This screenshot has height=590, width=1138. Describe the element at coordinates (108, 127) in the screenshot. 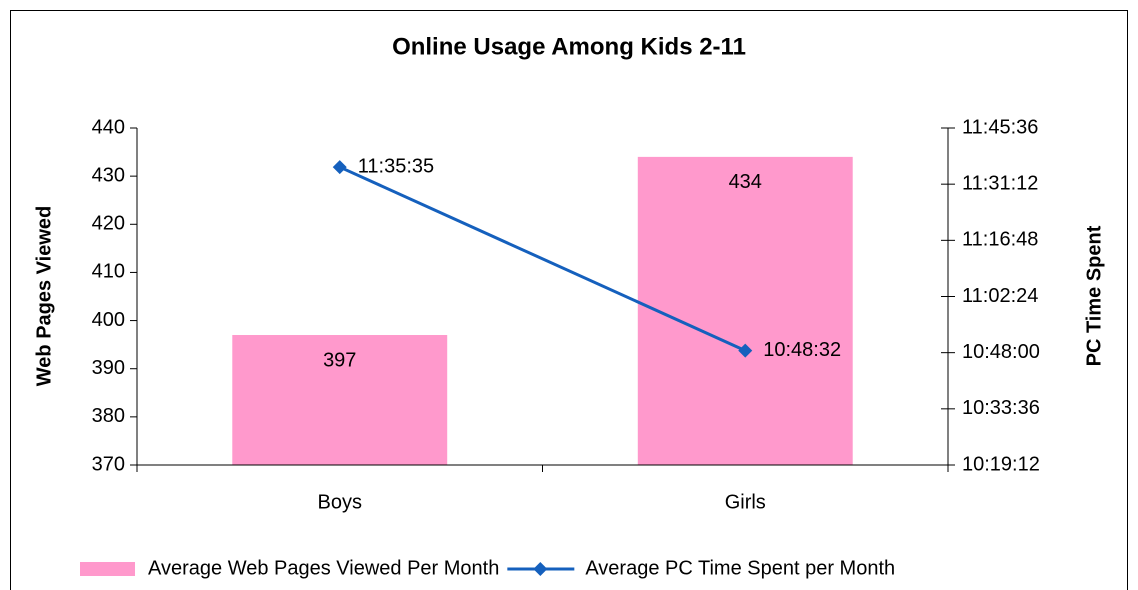

I see `y-tick-label: 440` at that location.